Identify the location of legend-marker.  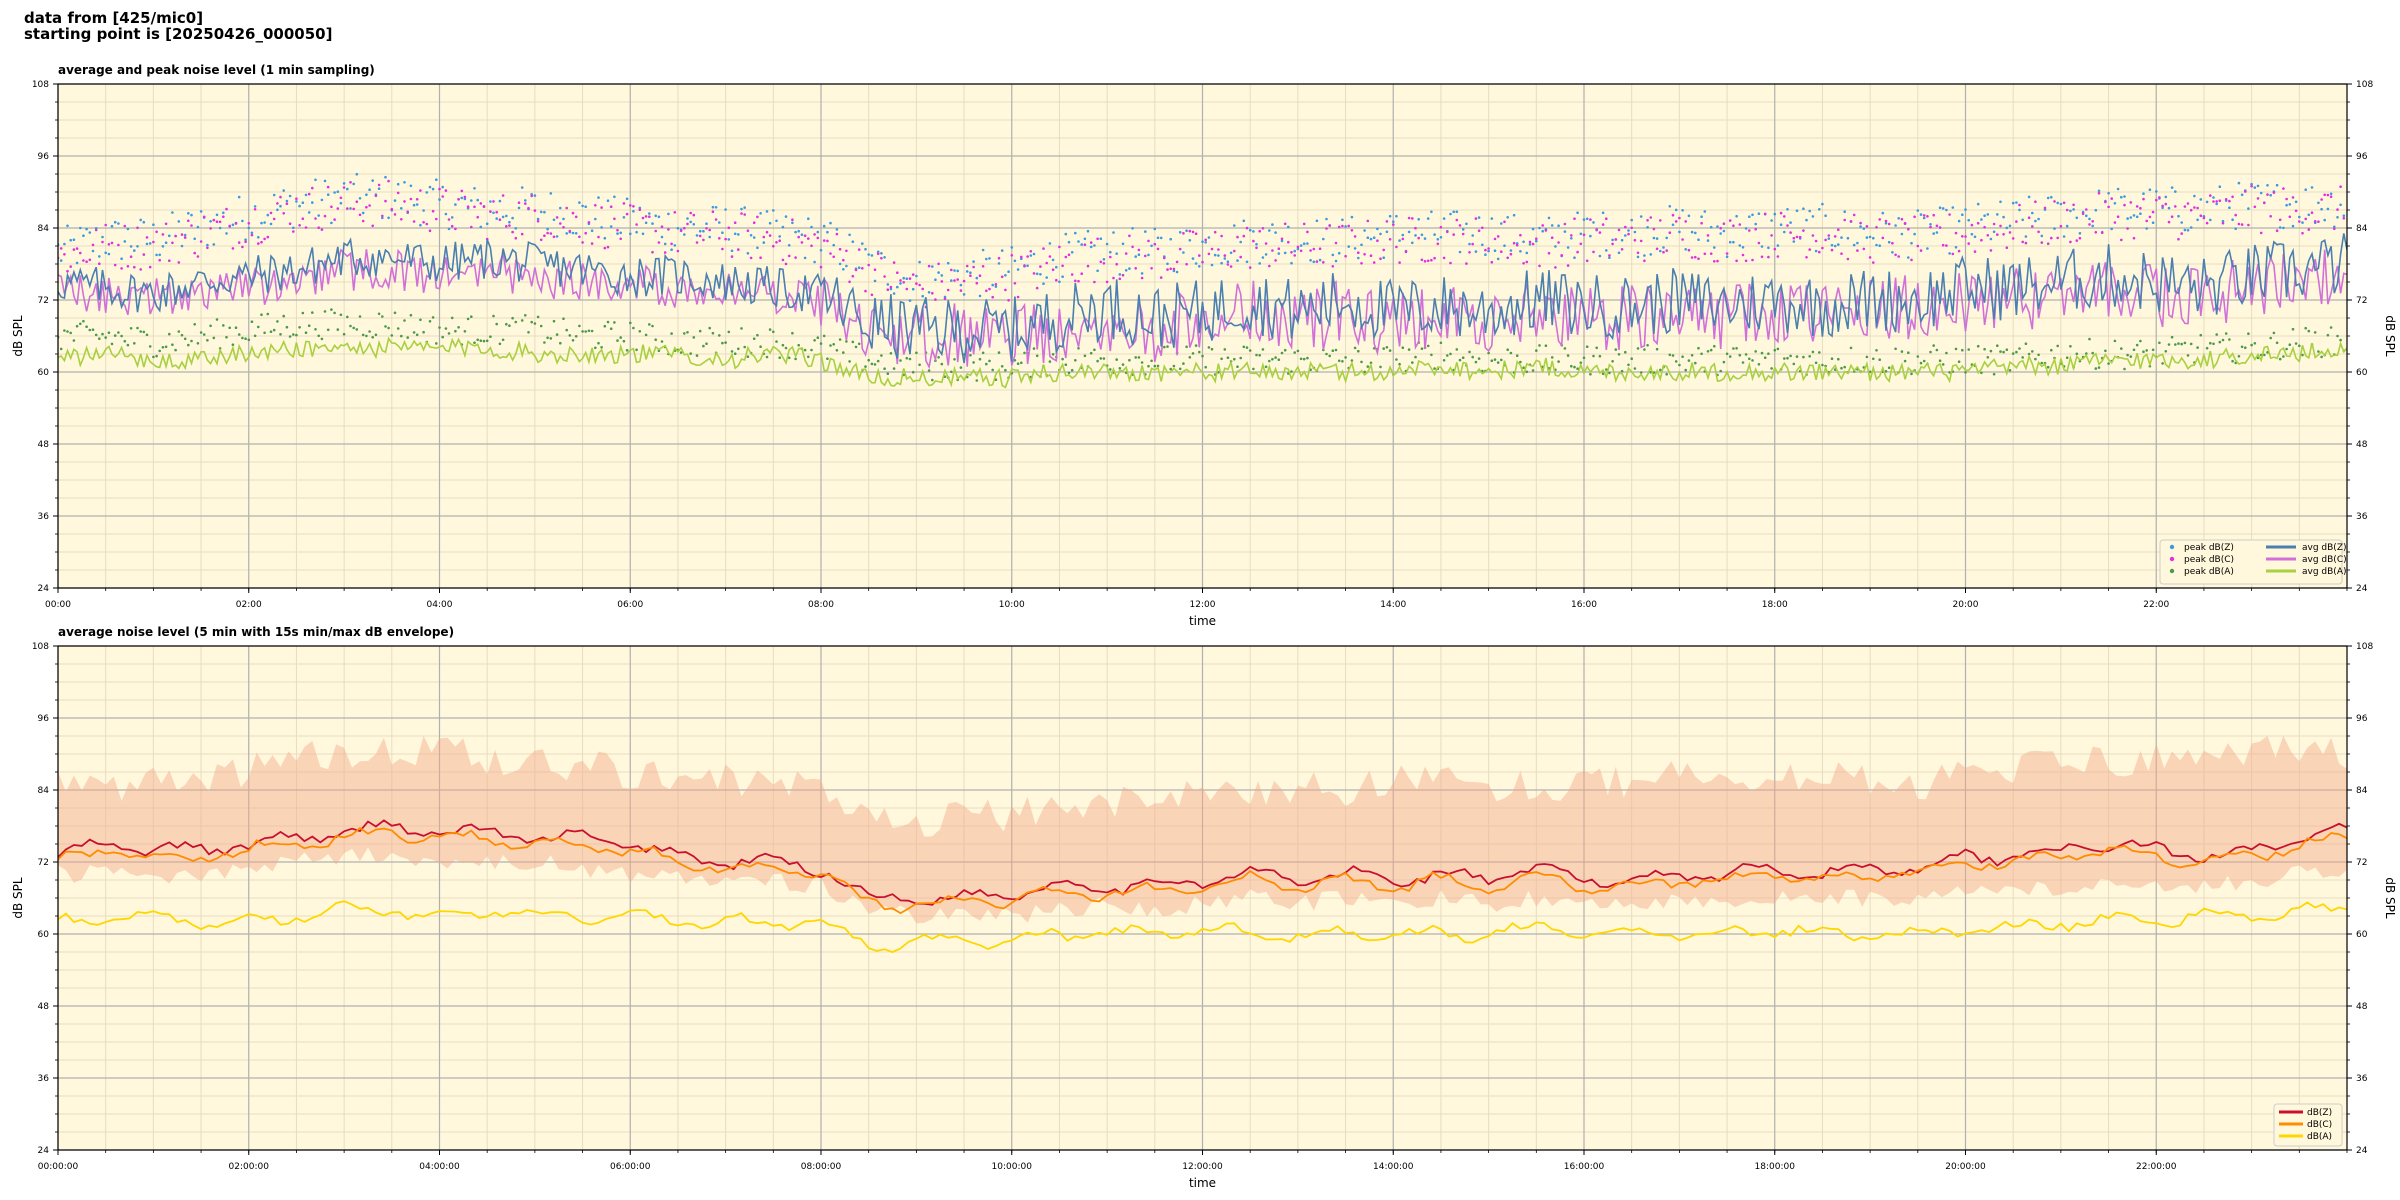
(2172, 547).